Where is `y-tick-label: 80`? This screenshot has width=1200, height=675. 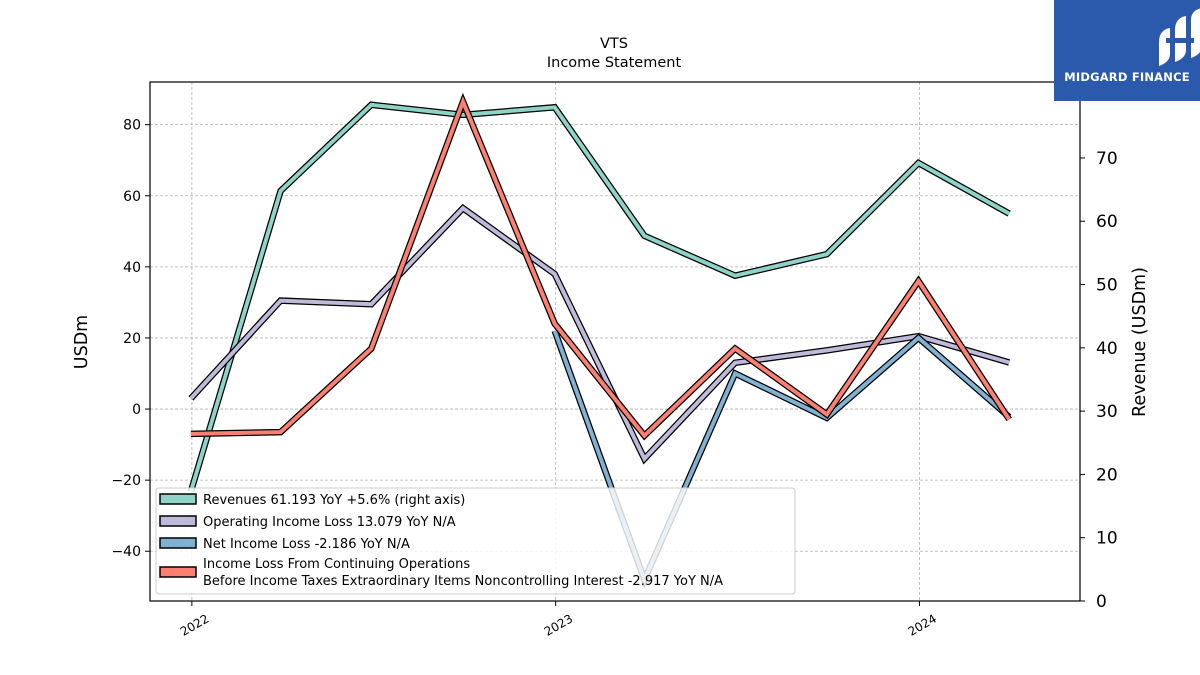 y-tick-label: 80 is located at coordinates (132, 126).